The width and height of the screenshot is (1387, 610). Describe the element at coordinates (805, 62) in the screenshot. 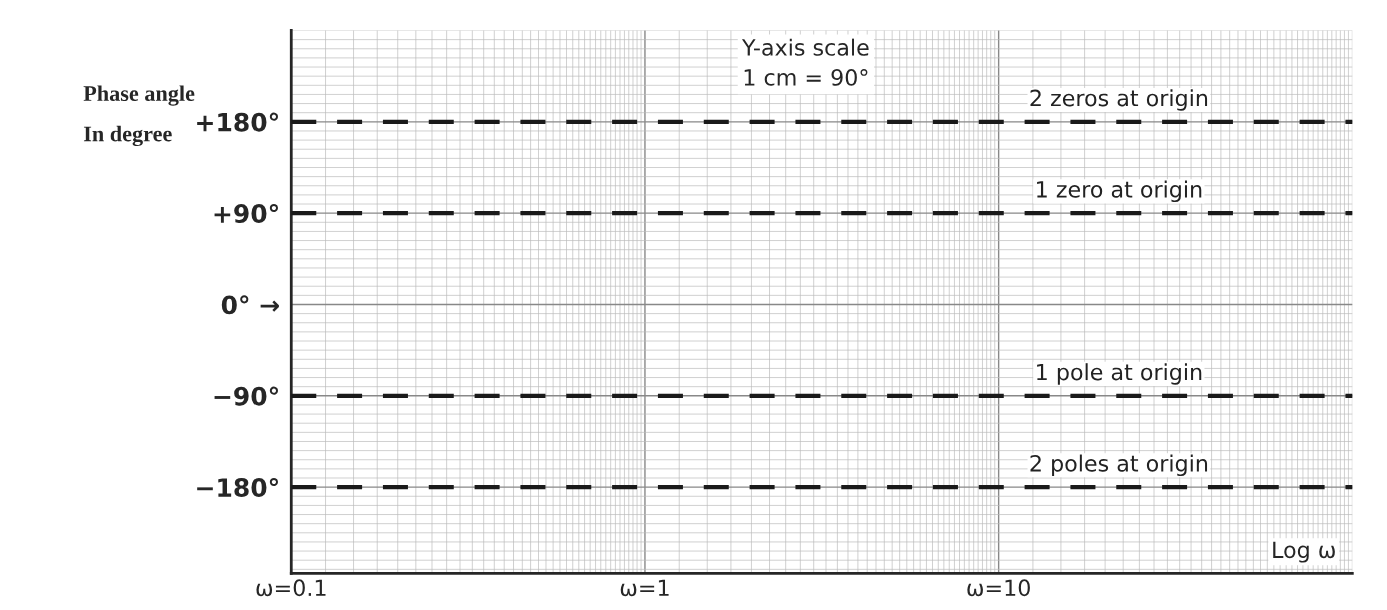

I see `annotation: Y-axis scale 1 cm = 90°` at that location.